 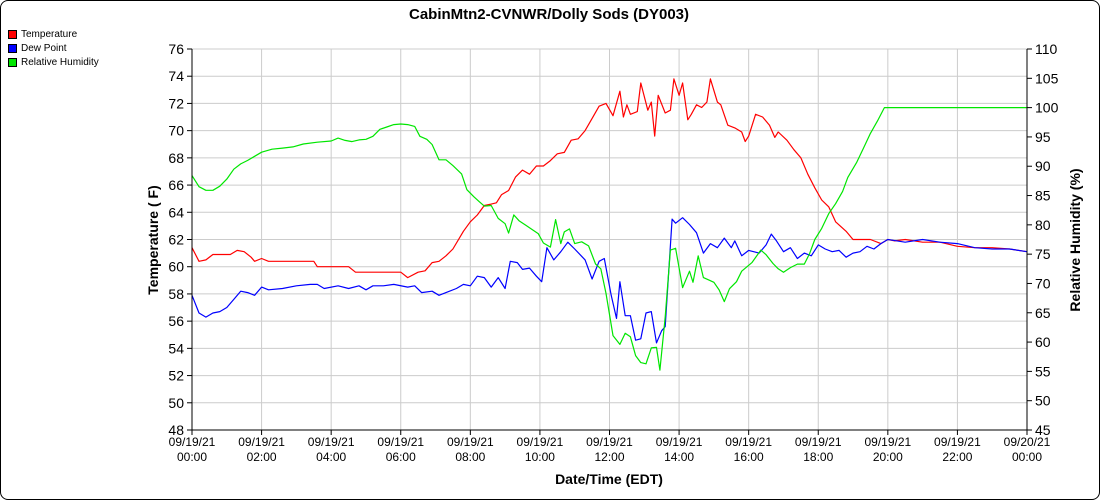 What do you see at coordinates (176, 185) in the screenshot?
I see `y-tick-label-left: 66` at bounding box center [176, 185].